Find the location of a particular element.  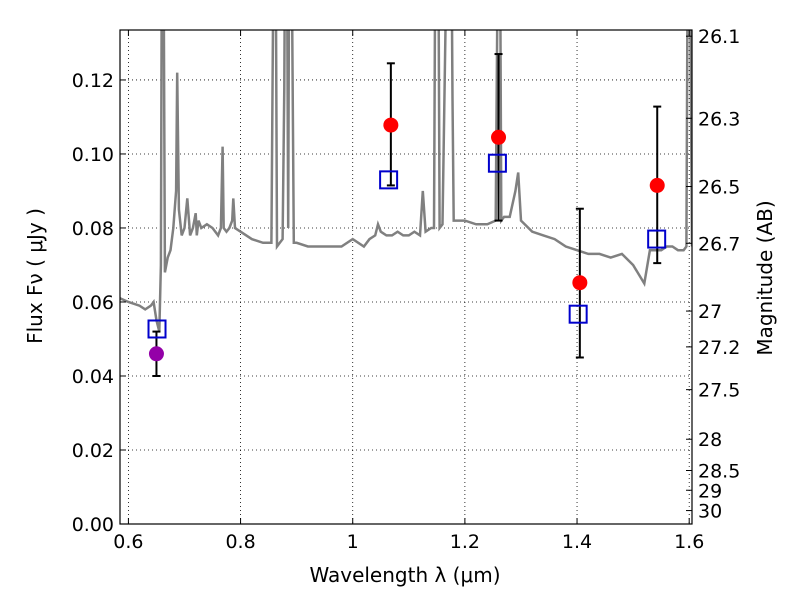

mag-tick-label: 27 is located at coordinates (710, 312).